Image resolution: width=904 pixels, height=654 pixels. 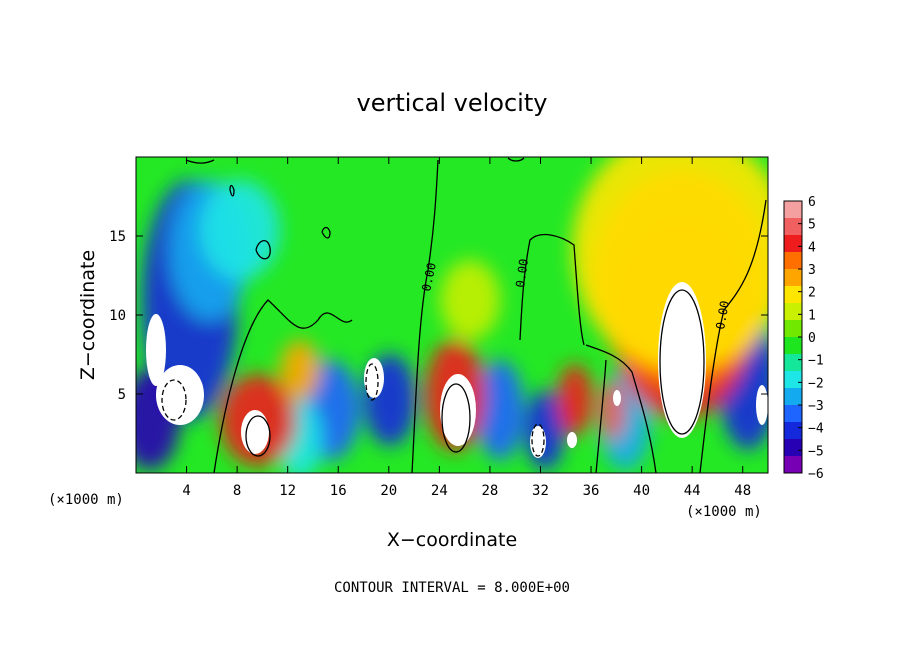 I want to click on colorbar-tick-label: 1, so click(x=812, y=315).